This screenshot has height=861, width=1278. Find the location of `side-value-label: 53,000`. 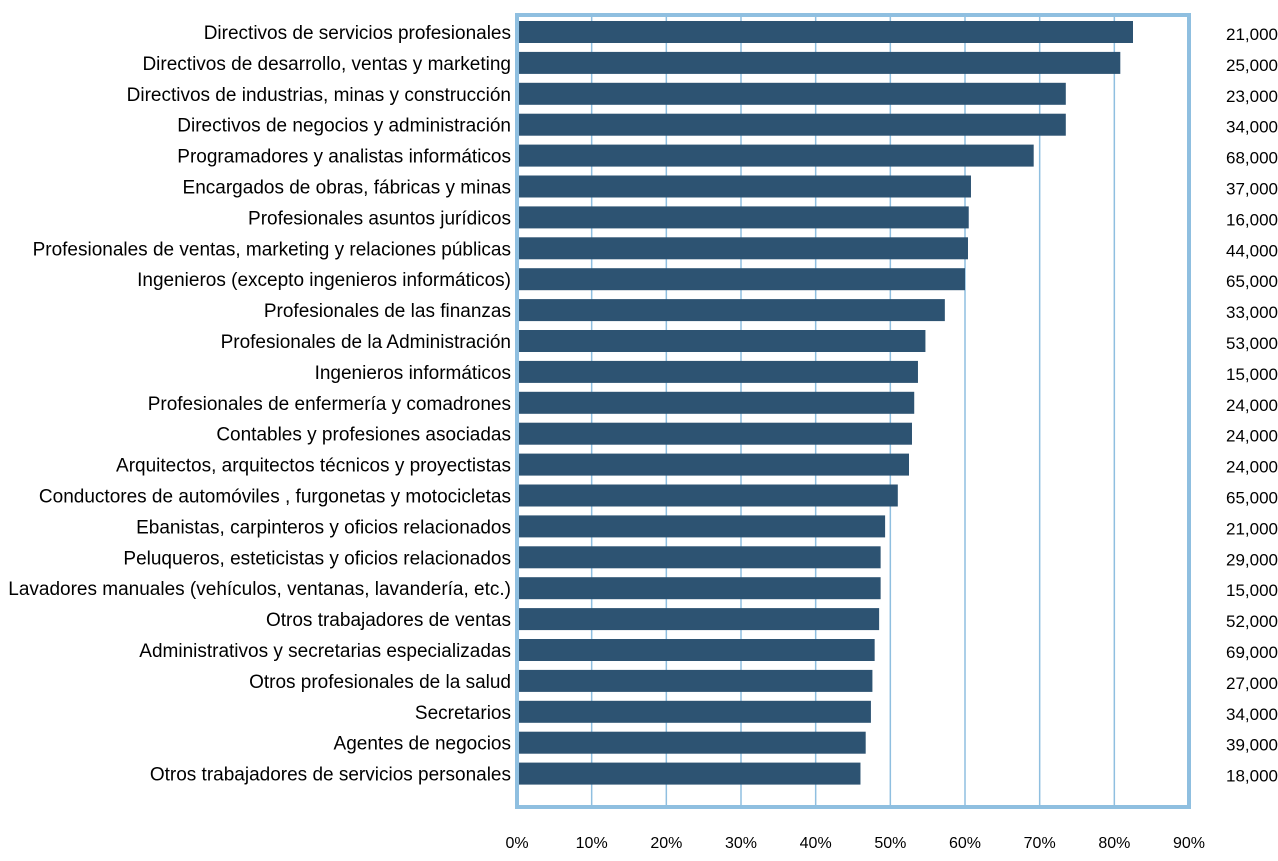

side-value-label: 53,000 is located at coordinates (1252, 343).